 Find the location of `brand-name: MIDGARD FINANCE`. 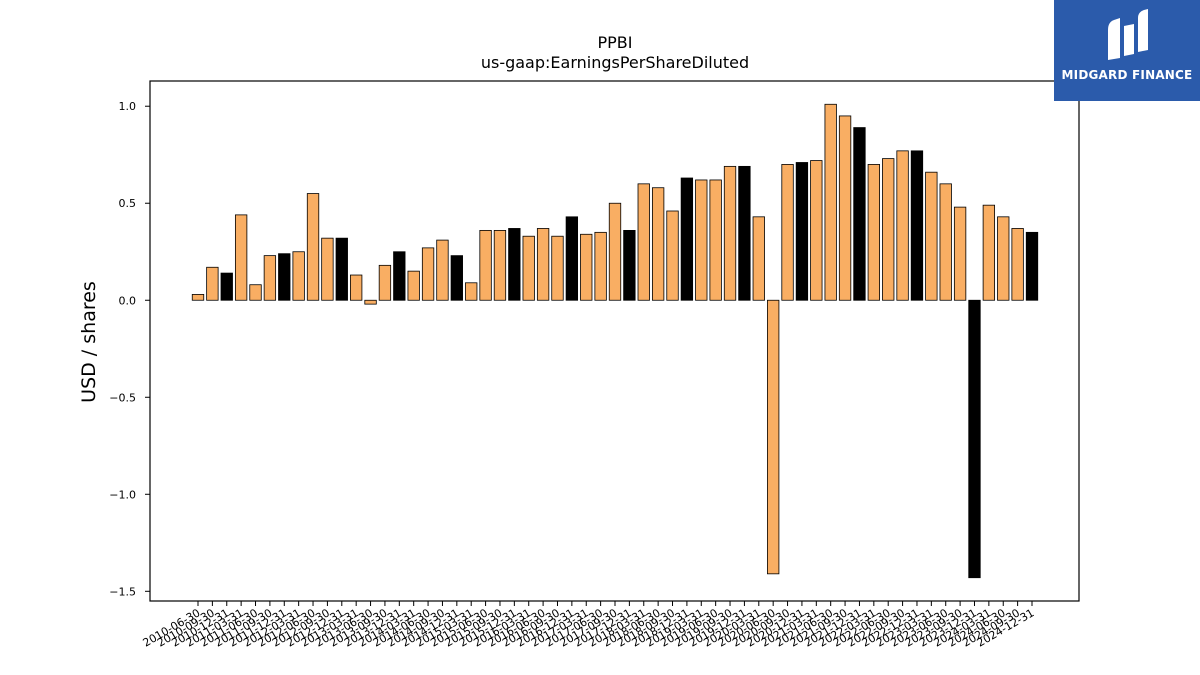

brand-name: MIDGARD FINANCE is located at coordinates (1127, 75).